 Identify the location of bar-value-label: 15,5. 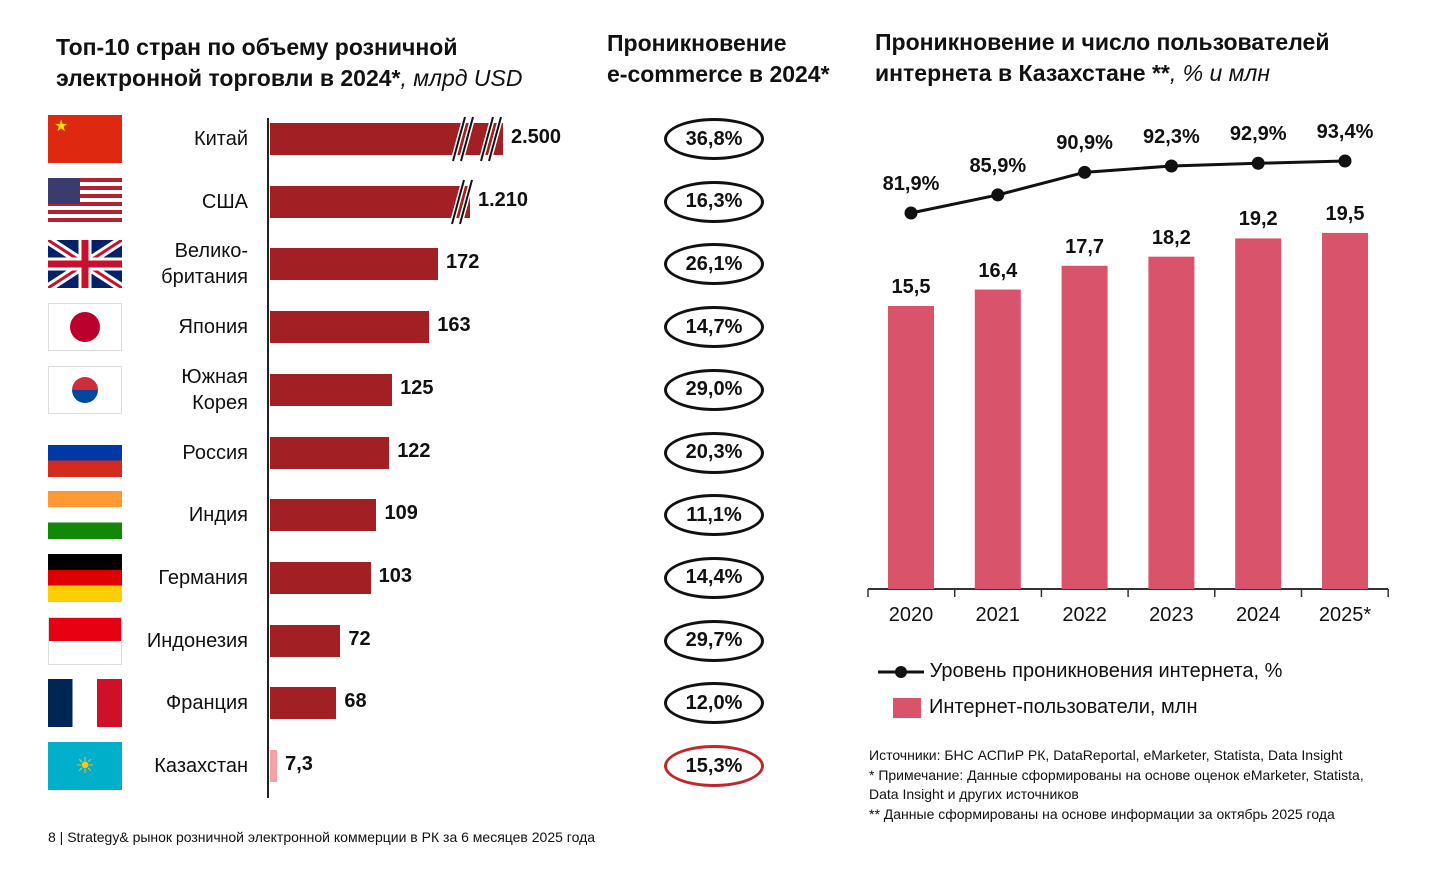
(911, 286).